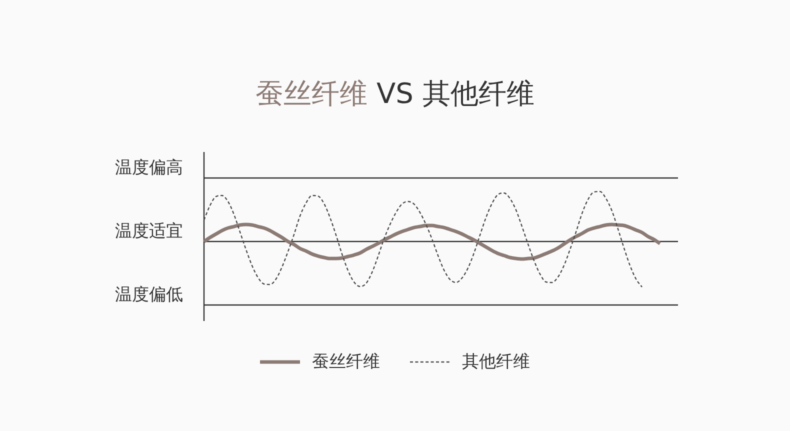 Image resolution: width=790 pixels, height=431 pixels. What do you see at coordinates (395, 93) in the screenshot?
I see `title: 蚕丝纤维 VS 其他纤维` at bounding box center [395, 93].